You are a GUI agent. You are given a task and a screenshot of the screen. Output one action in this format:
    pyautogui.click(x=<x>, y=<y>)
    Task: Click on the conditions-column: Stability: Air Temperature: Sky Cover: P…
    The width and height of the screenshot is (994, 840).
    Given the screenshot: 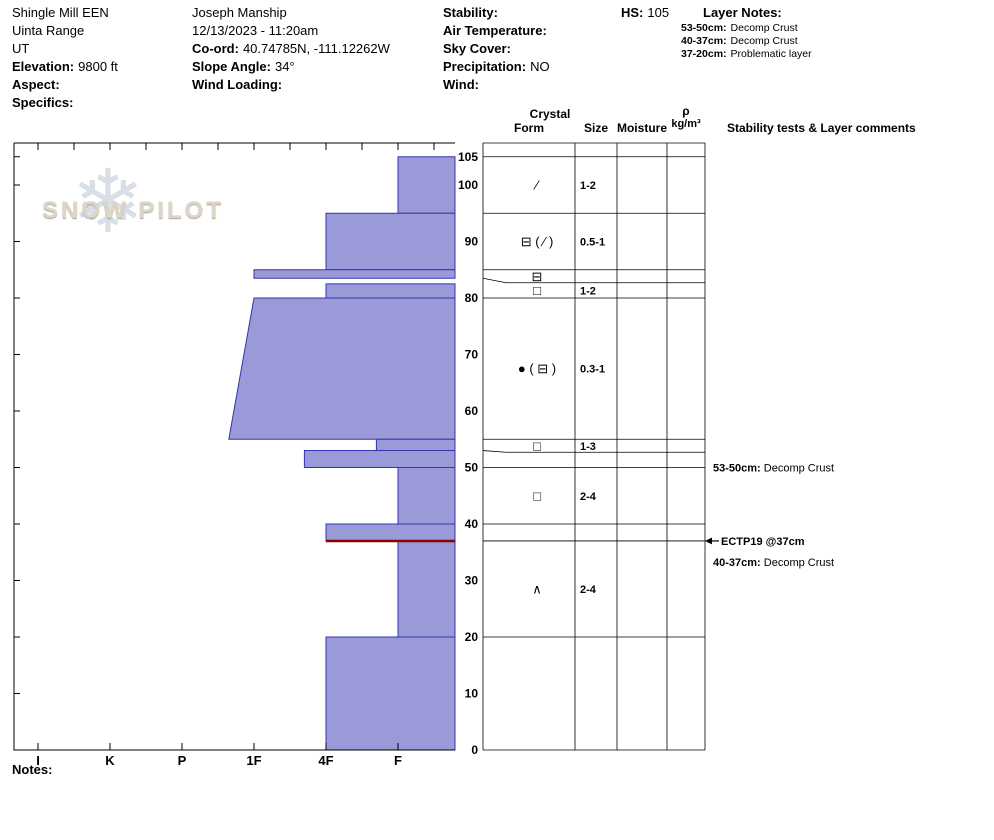 What is the action you would take?
    pyautogui.click(x=496, y=49)
    